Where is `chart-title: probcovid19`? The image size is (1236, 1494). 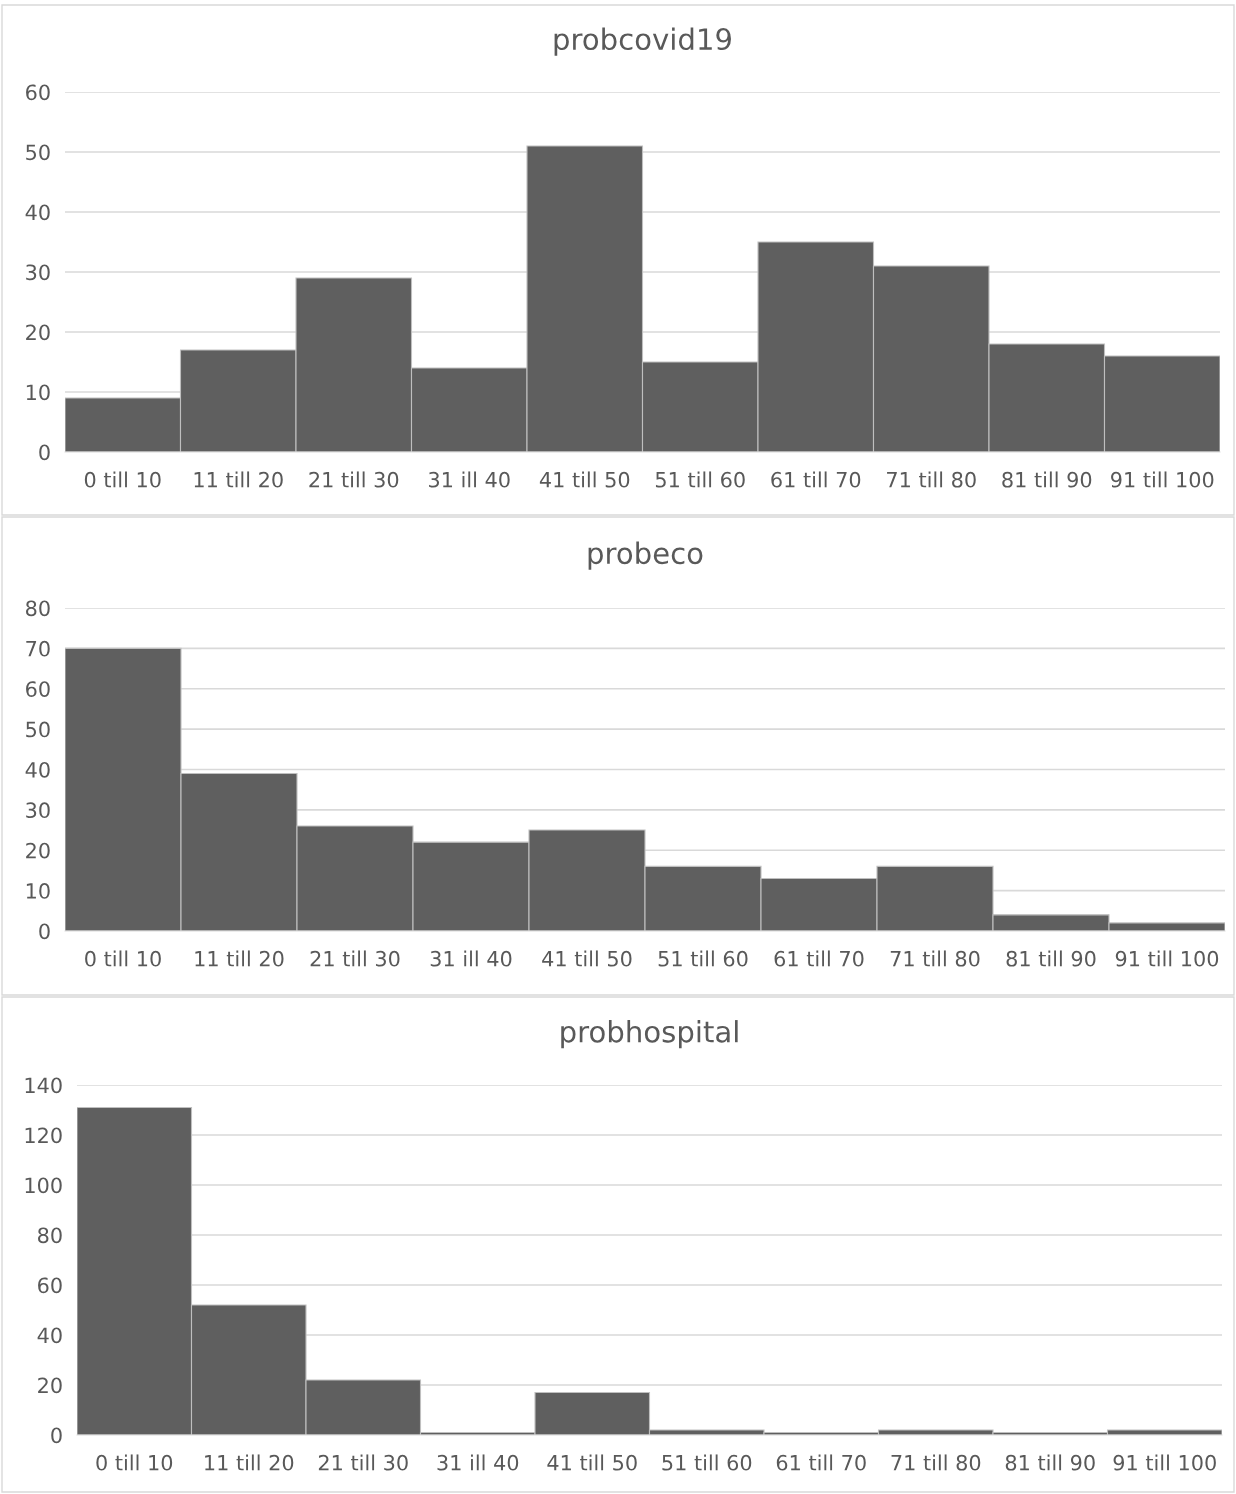 chart-title: probcovid19 is located at coordinates (642, 41).